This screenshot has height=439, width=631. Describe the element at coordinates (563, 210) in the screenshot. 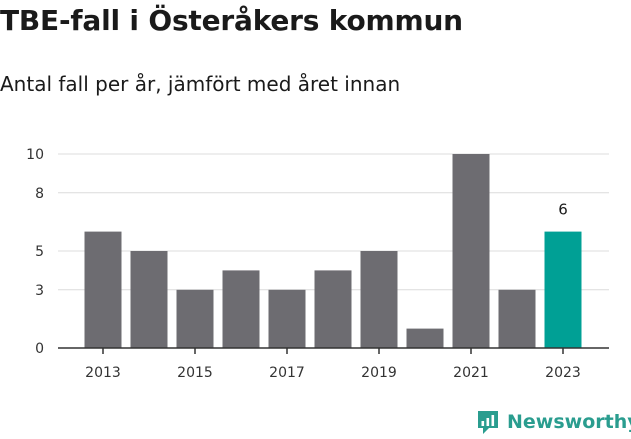

I see `data-label: 6` at that location.